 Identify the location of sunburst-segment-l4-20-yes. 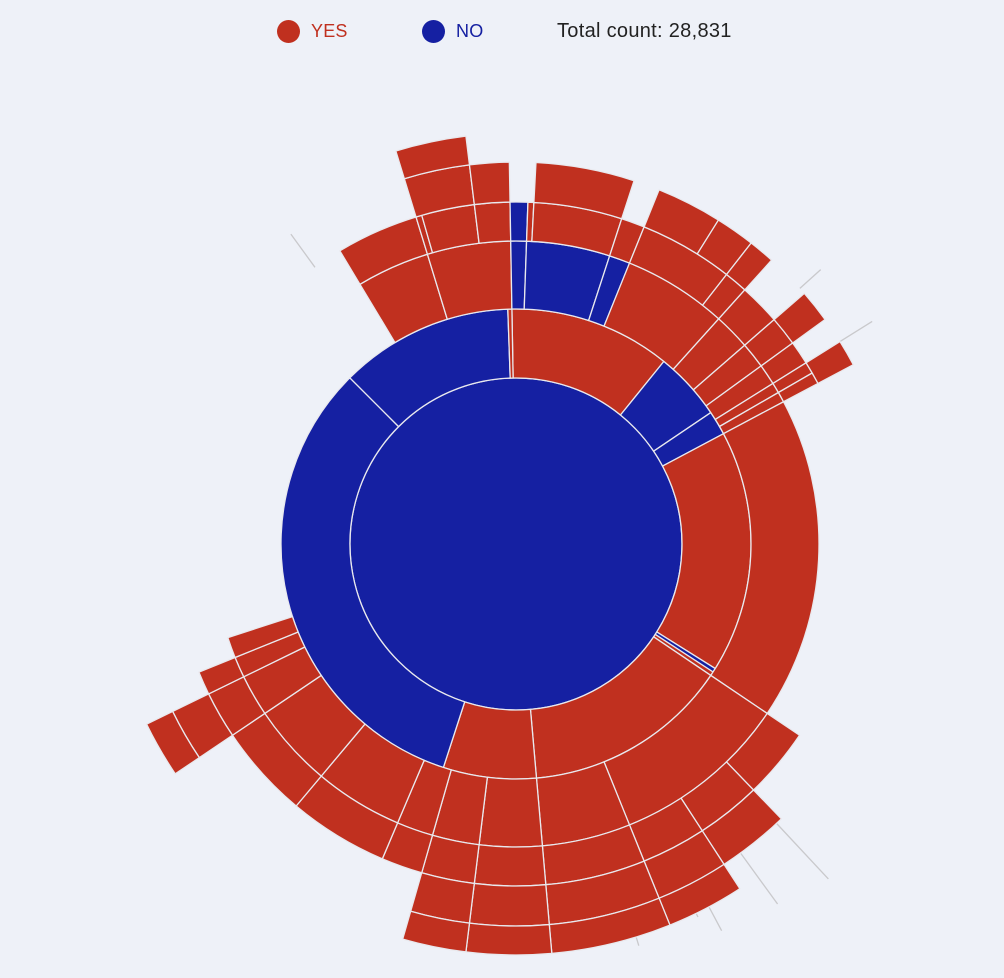
(510, 865).